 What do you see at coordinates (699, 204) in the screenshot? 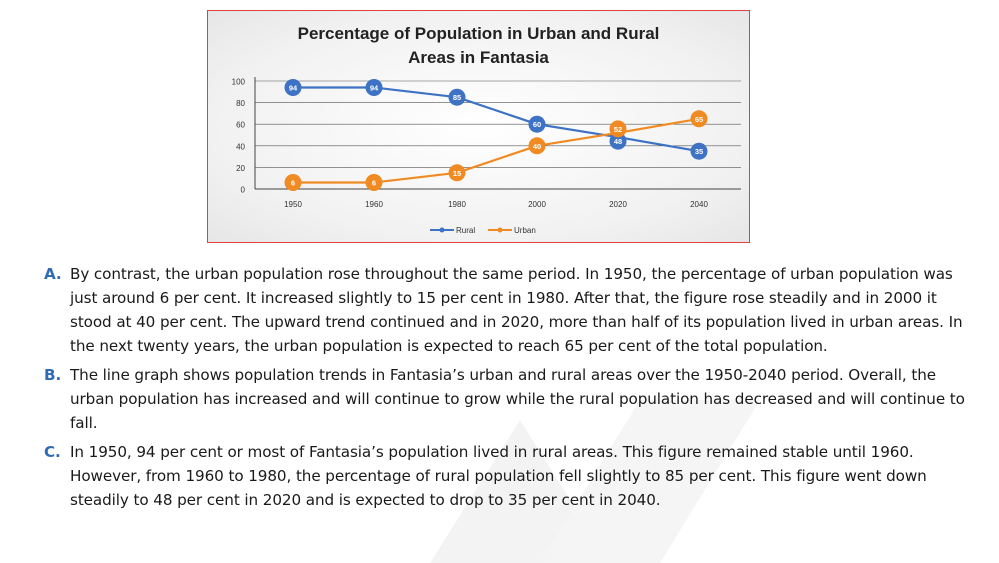
I see `x-tick-label: 2040` at bounding box center [699, 204].